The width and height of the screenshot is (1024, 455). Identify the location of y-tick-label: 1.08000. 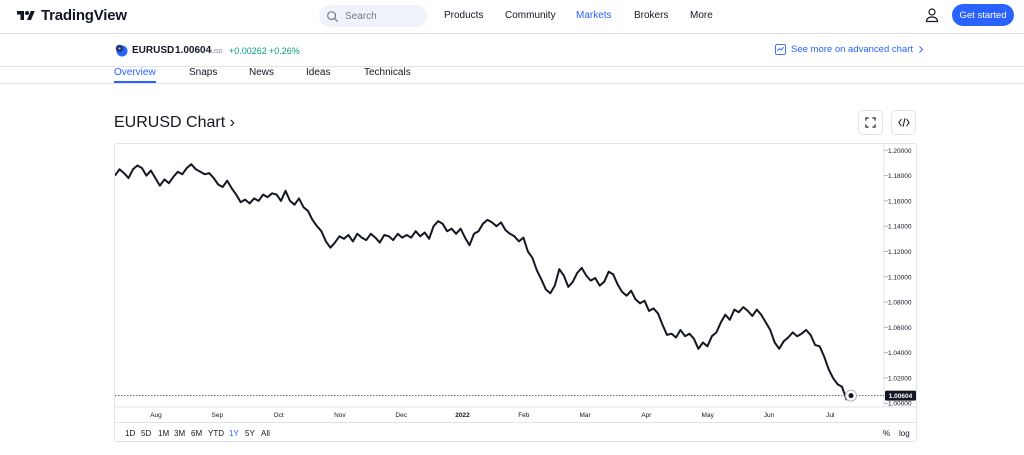
(900, 303).